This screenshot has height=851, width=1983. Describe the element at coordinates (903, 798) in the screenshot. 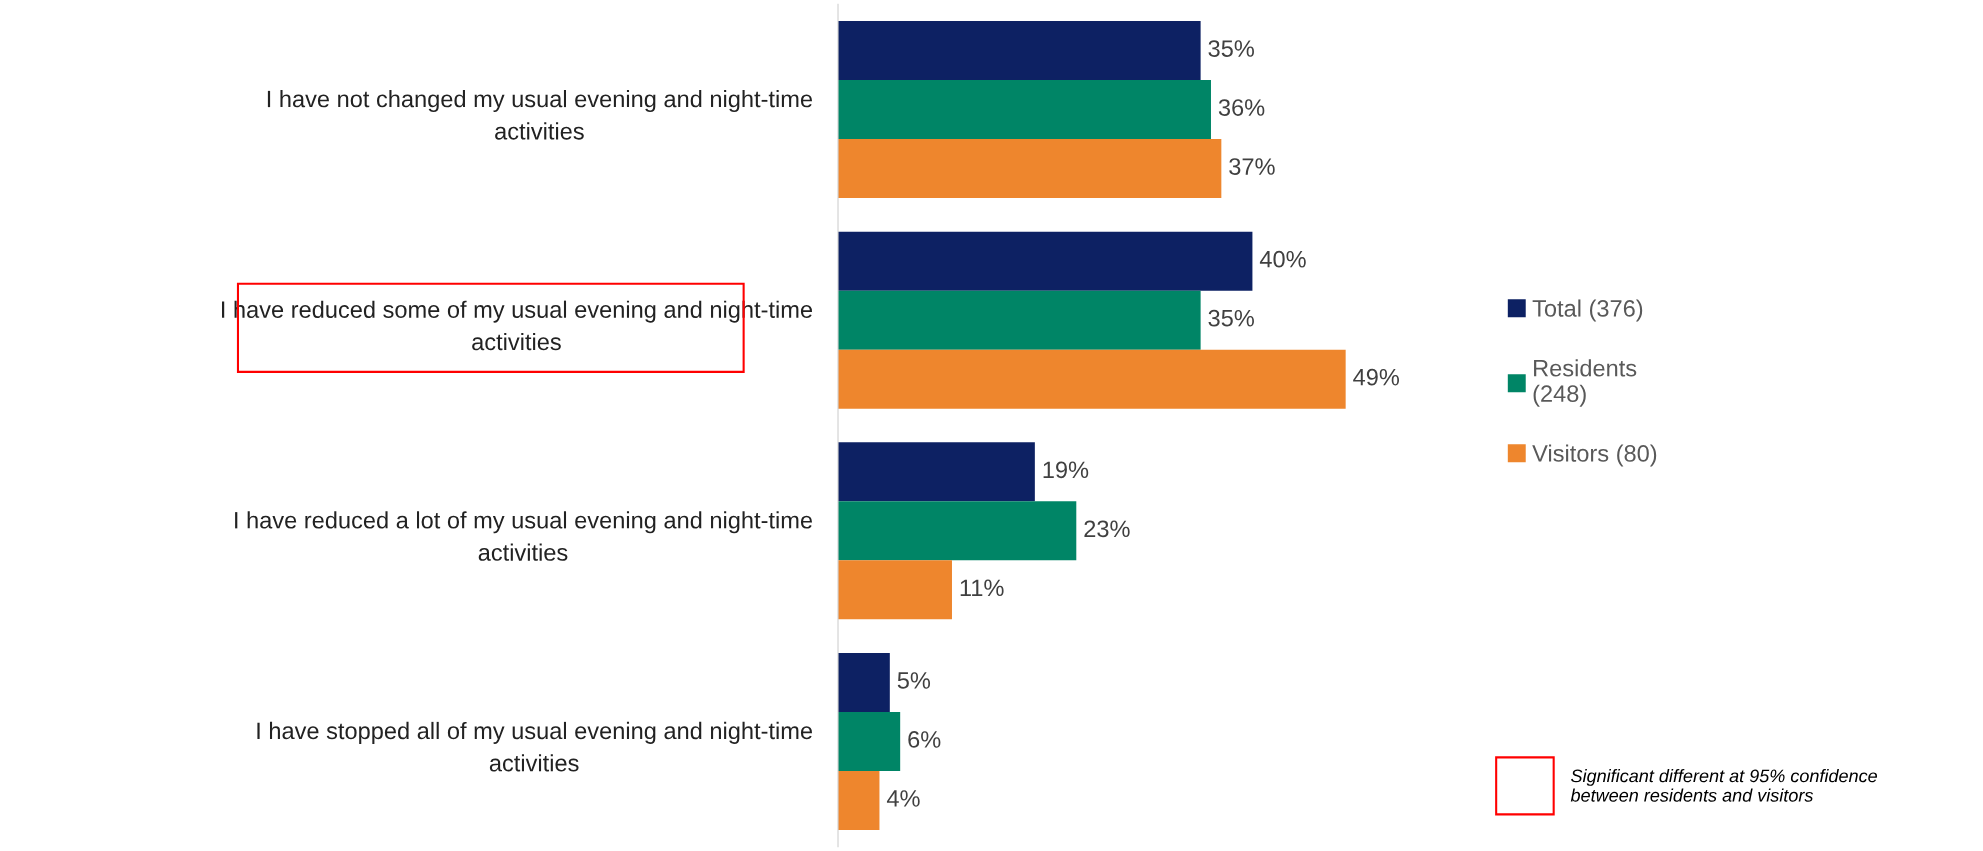

I see `data-label: 4%` at that location.